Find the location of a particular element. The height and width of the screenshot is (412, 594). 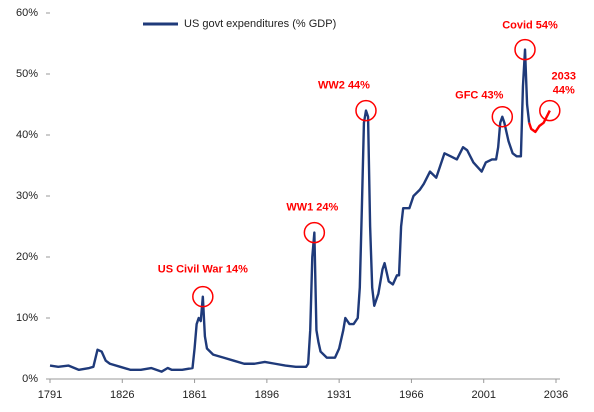

y-tick-label: 60% is located at coordinates (27, 13).